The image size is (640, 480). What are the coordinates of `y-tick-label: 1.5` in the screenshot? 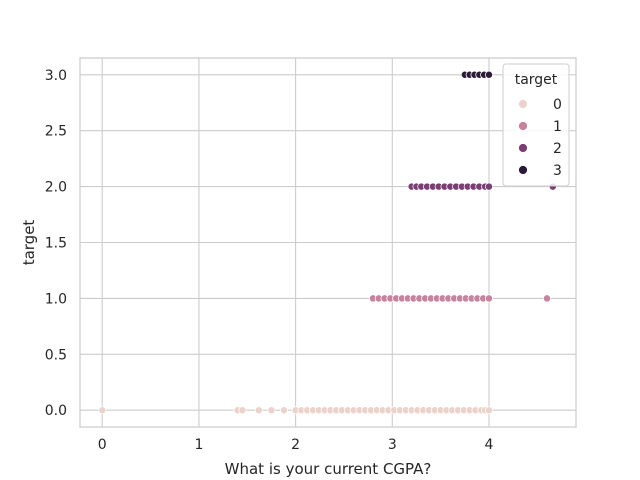 It's located at (56, 244).